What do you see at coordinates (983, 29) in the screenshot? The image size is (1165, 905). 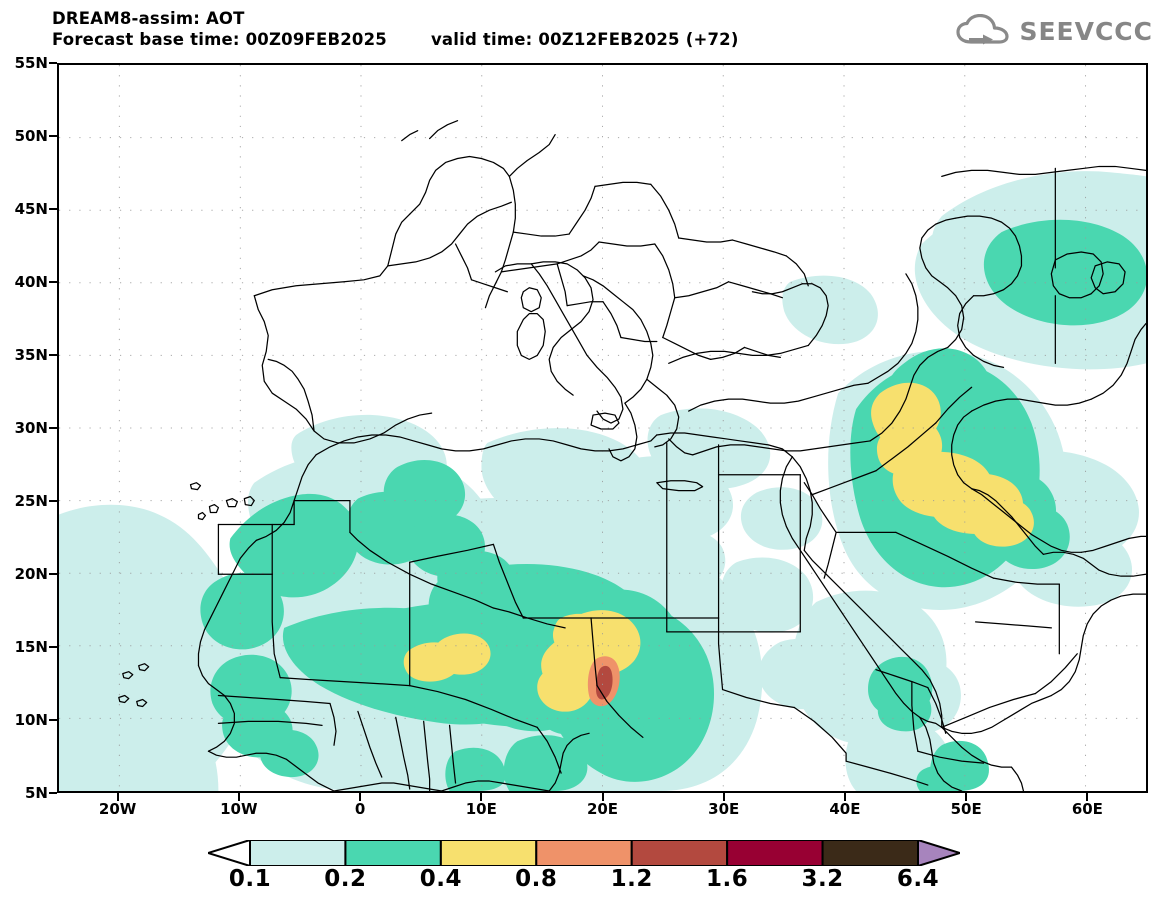 I see `cloud-arrow-icon` at bounding box center [983, 29].